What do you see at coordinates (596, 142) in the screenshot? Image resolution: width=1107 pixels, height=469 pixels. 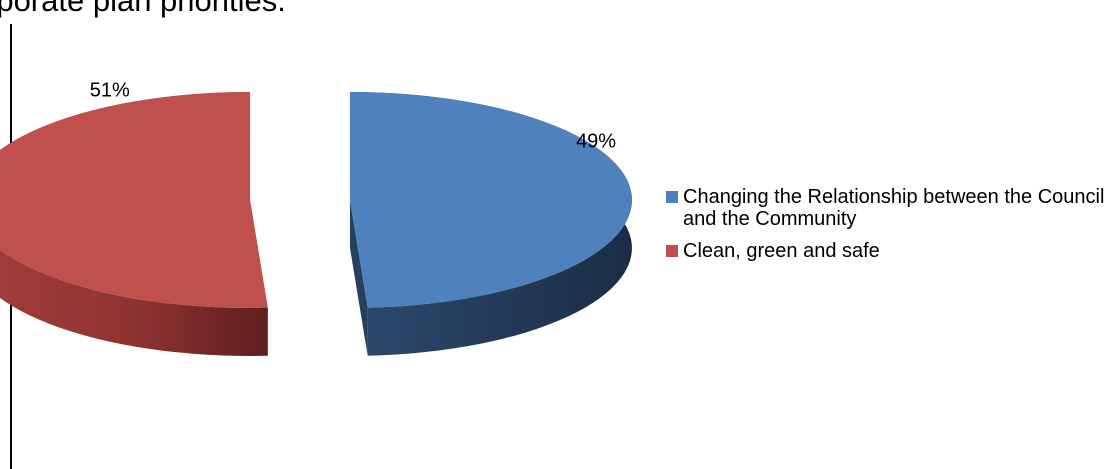 I see `data-label-changing-relationship: 49%` at bounding box center [596, 142].